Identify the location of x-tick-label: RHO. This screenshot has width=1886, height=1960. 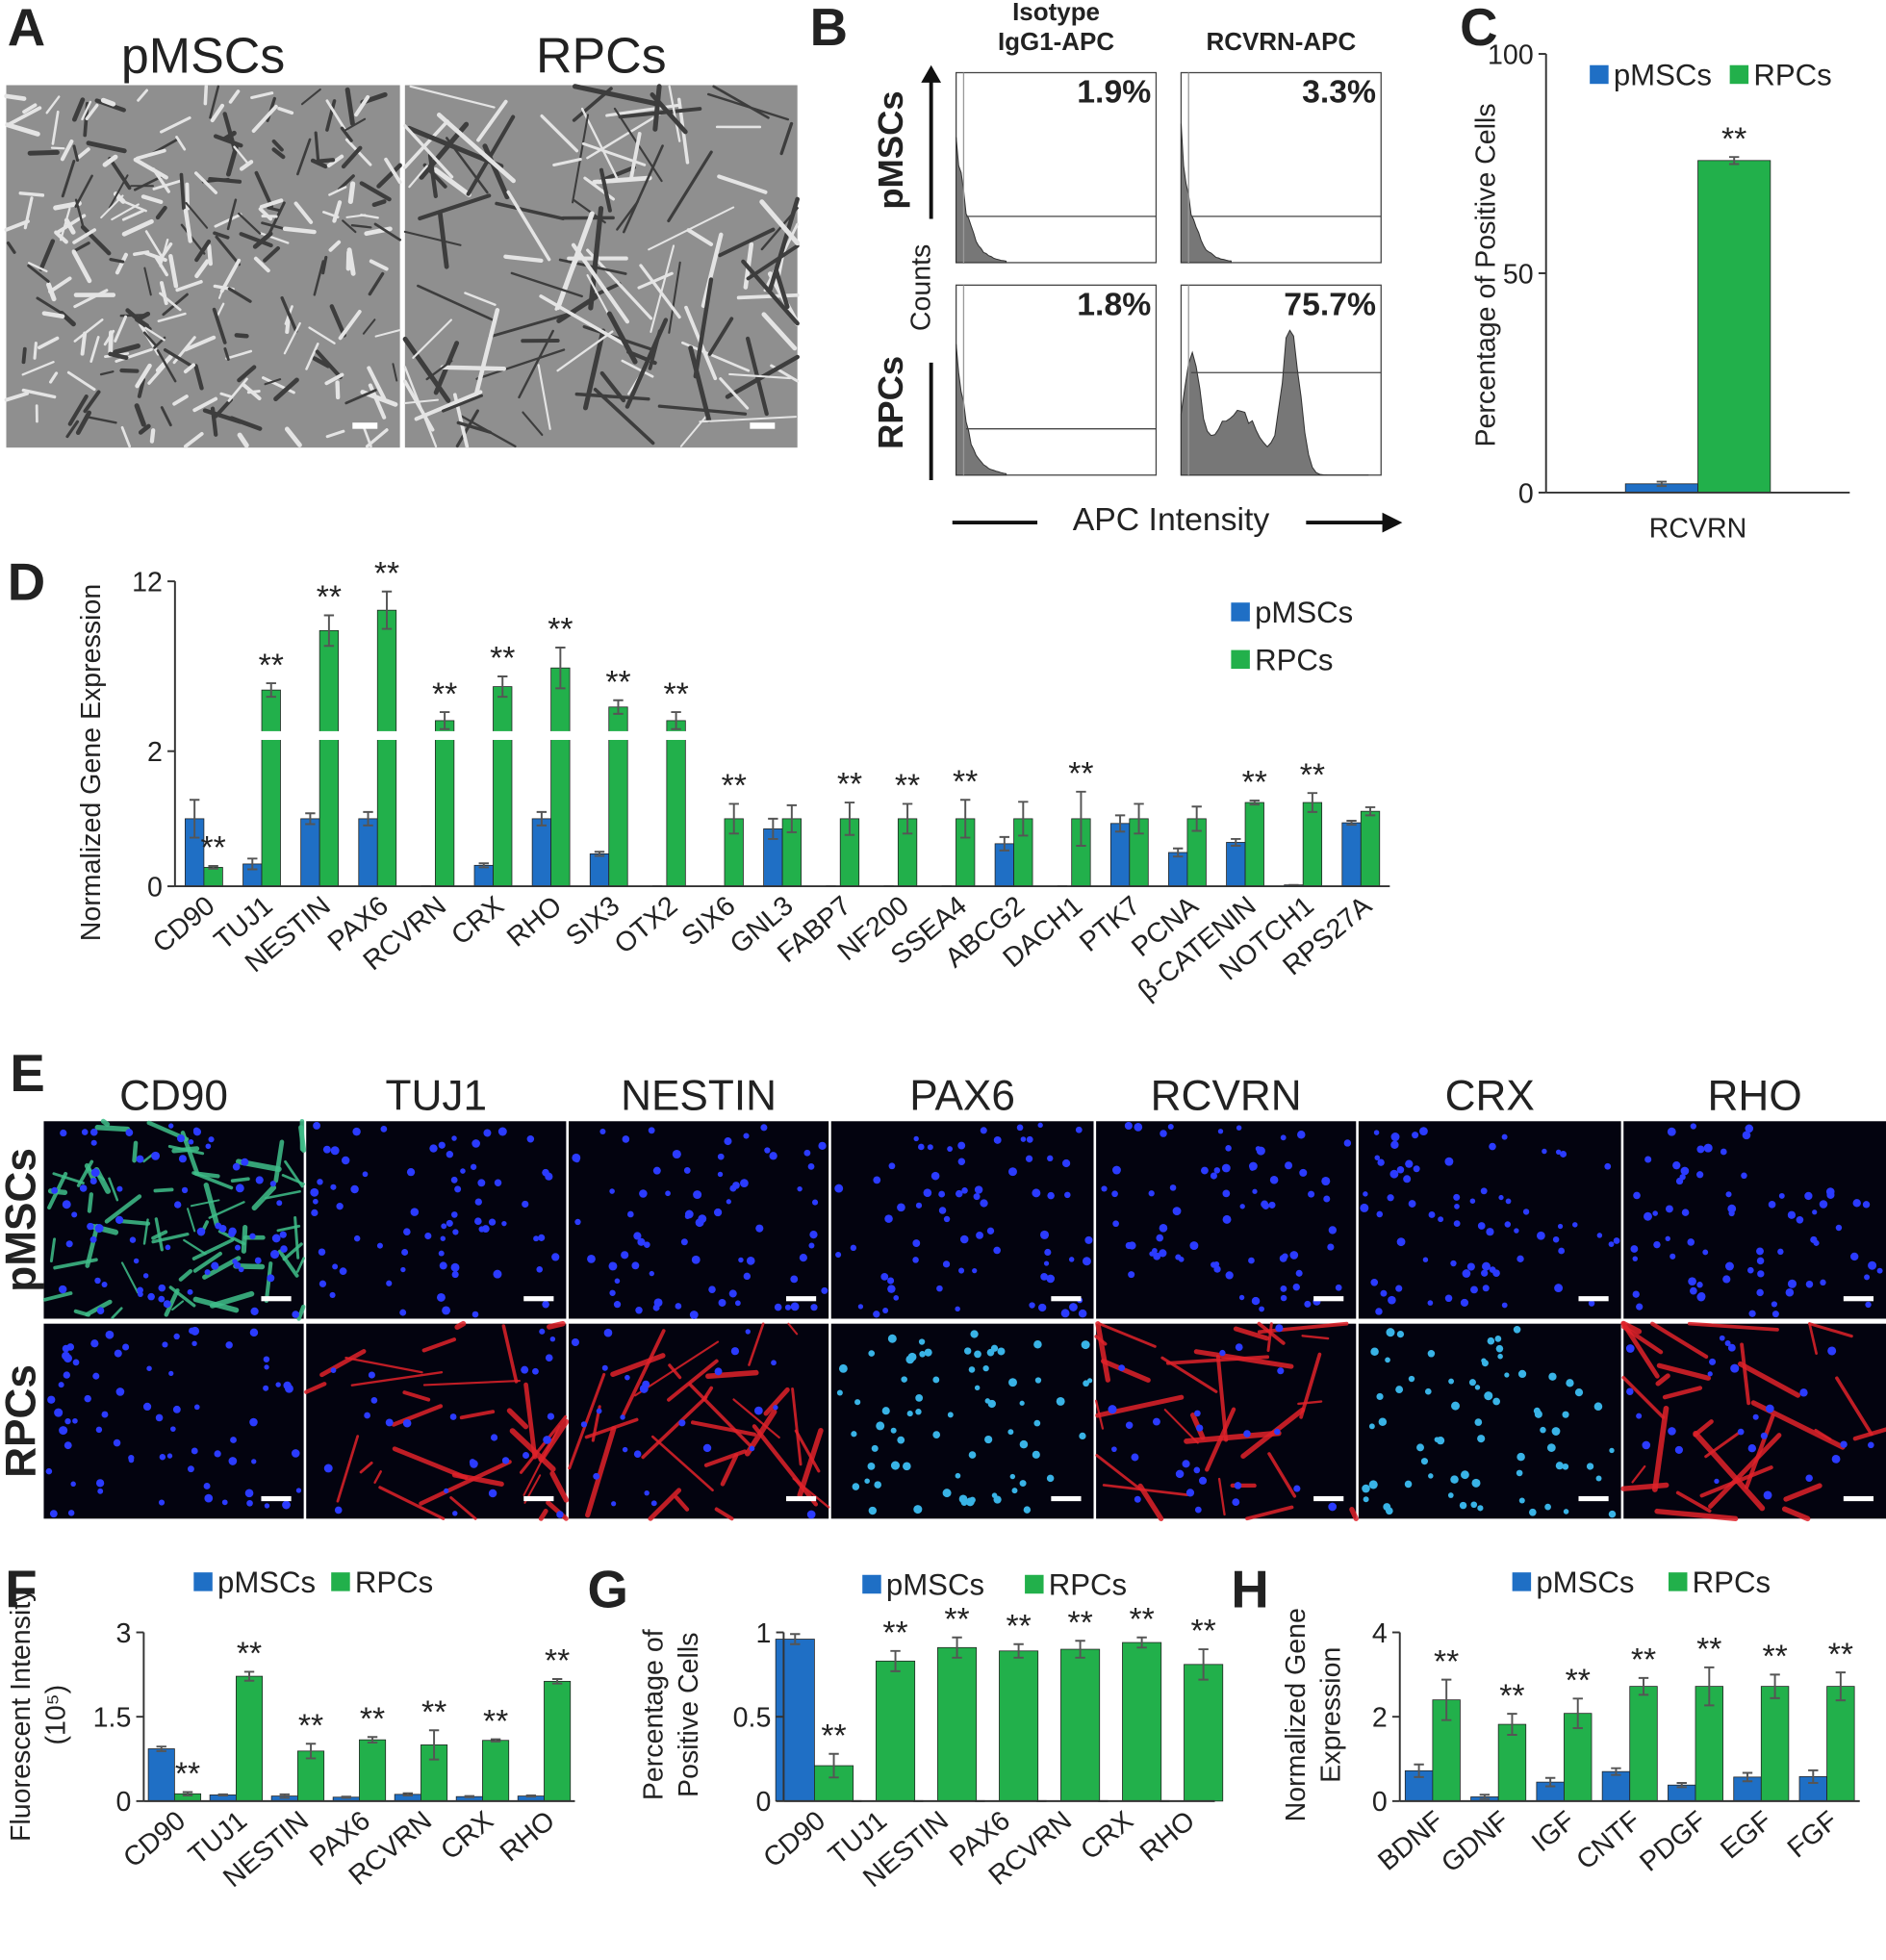
(1167, 1837).